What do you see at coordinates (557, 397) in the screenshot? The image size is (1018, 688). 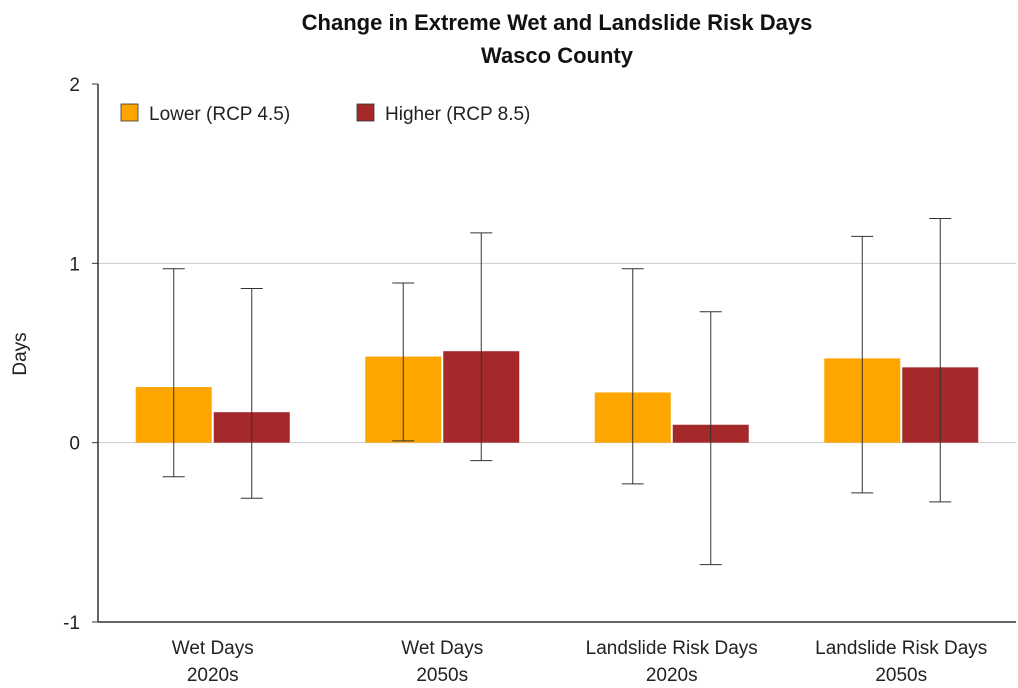 I see `bars` at bounding box center [557, 397].